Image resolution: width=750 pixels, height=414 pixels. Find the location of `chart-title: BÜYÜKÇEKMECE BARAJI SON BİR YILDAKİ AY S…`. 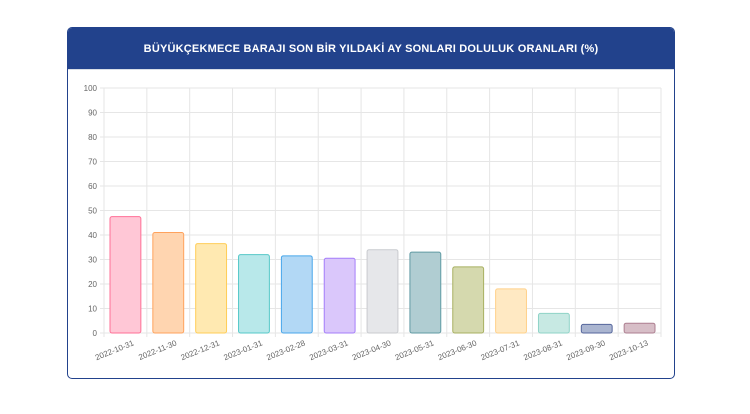

chart-title: BÜYÜKÇEKMECE BARAJI SON BİR YILDAKİ AY S… is located at coordinates (371, 48).